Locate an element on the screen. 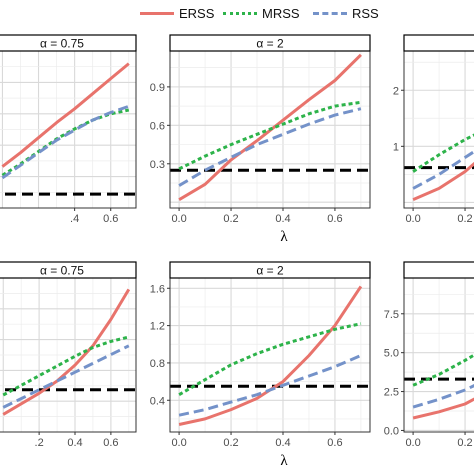 This screenshot has width=474, height=474. legend-item-mrss: MRSS is located at coordinates (261, 13).